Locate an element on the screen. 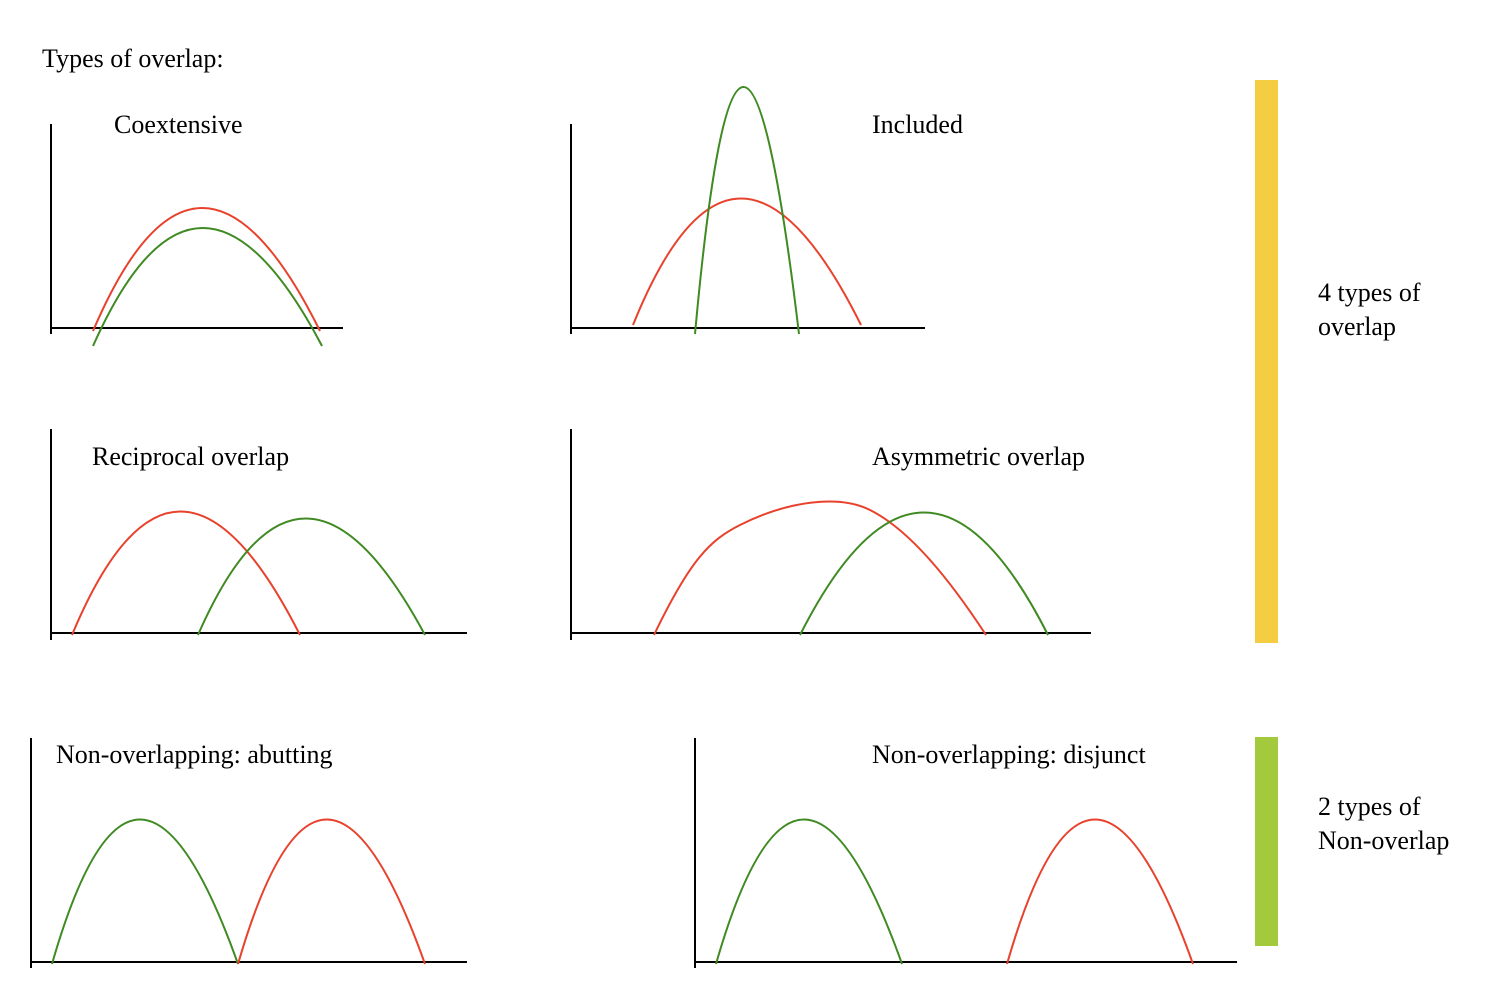 The image size is (1496, 1006). nonoverlap-side-label-line1: 2 types of is located at coordinates (1369, 806).